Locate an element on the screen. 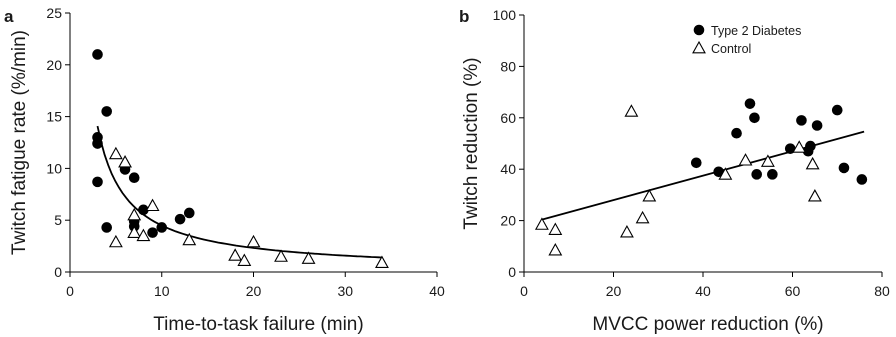  legend-label: Type 2 Diabetes is located at coordinates (756, 31).